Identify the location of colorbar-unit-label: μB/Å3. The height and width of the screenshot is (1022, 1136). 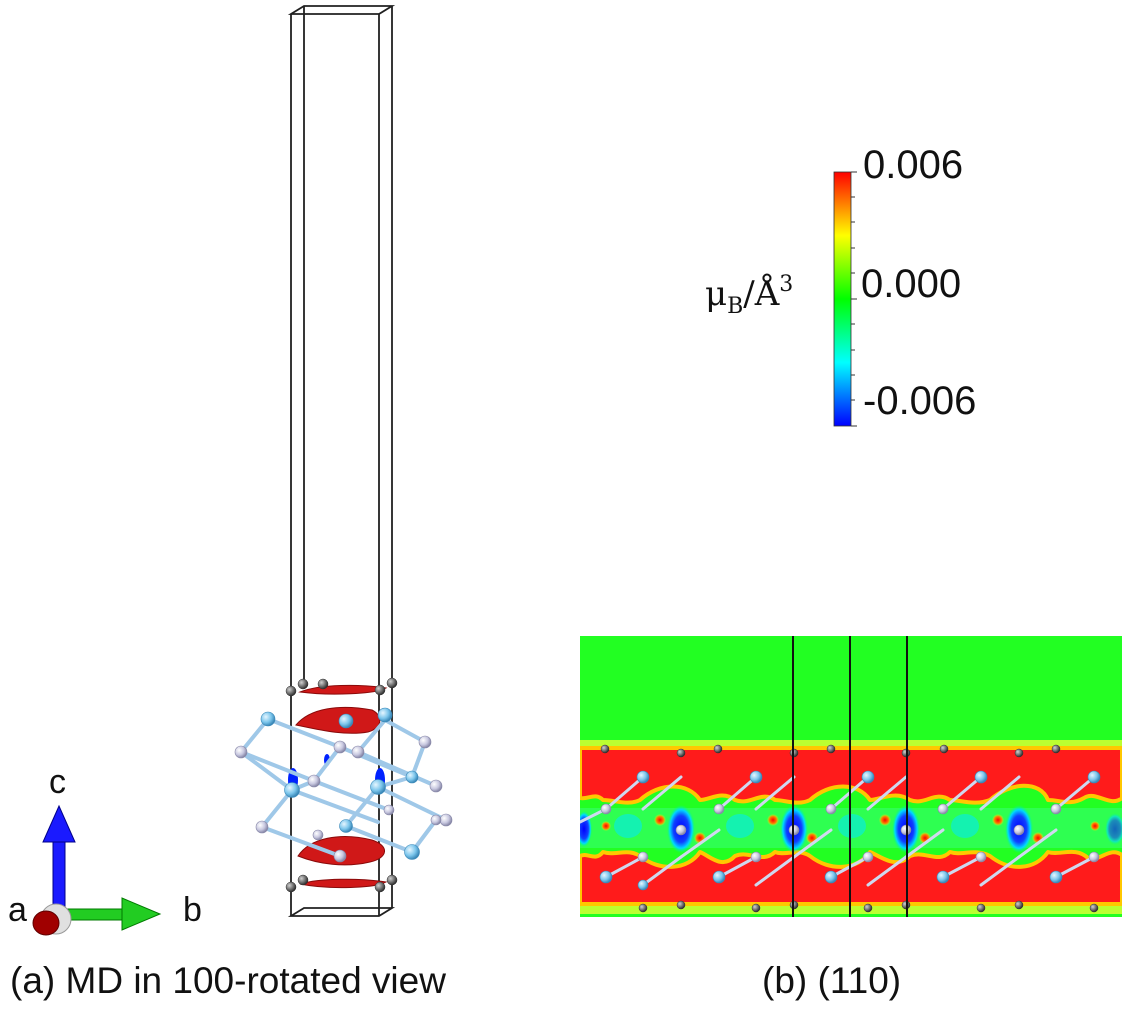
(749, 295).